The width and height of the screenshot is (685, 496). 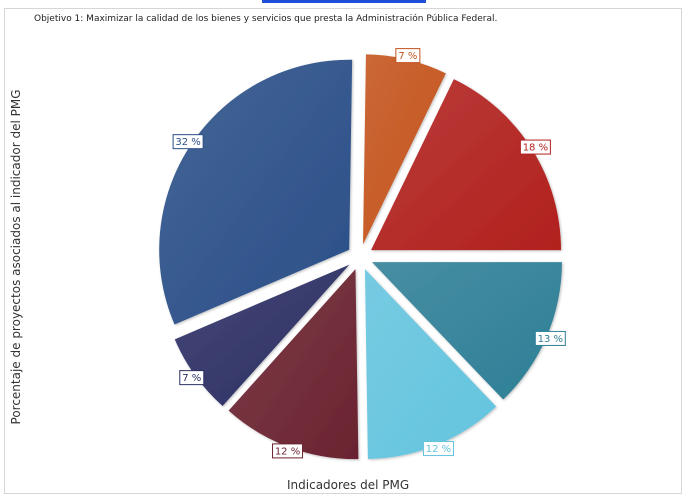 I want to click on slice-label-text: 13 %, so click(x=550, y=339).